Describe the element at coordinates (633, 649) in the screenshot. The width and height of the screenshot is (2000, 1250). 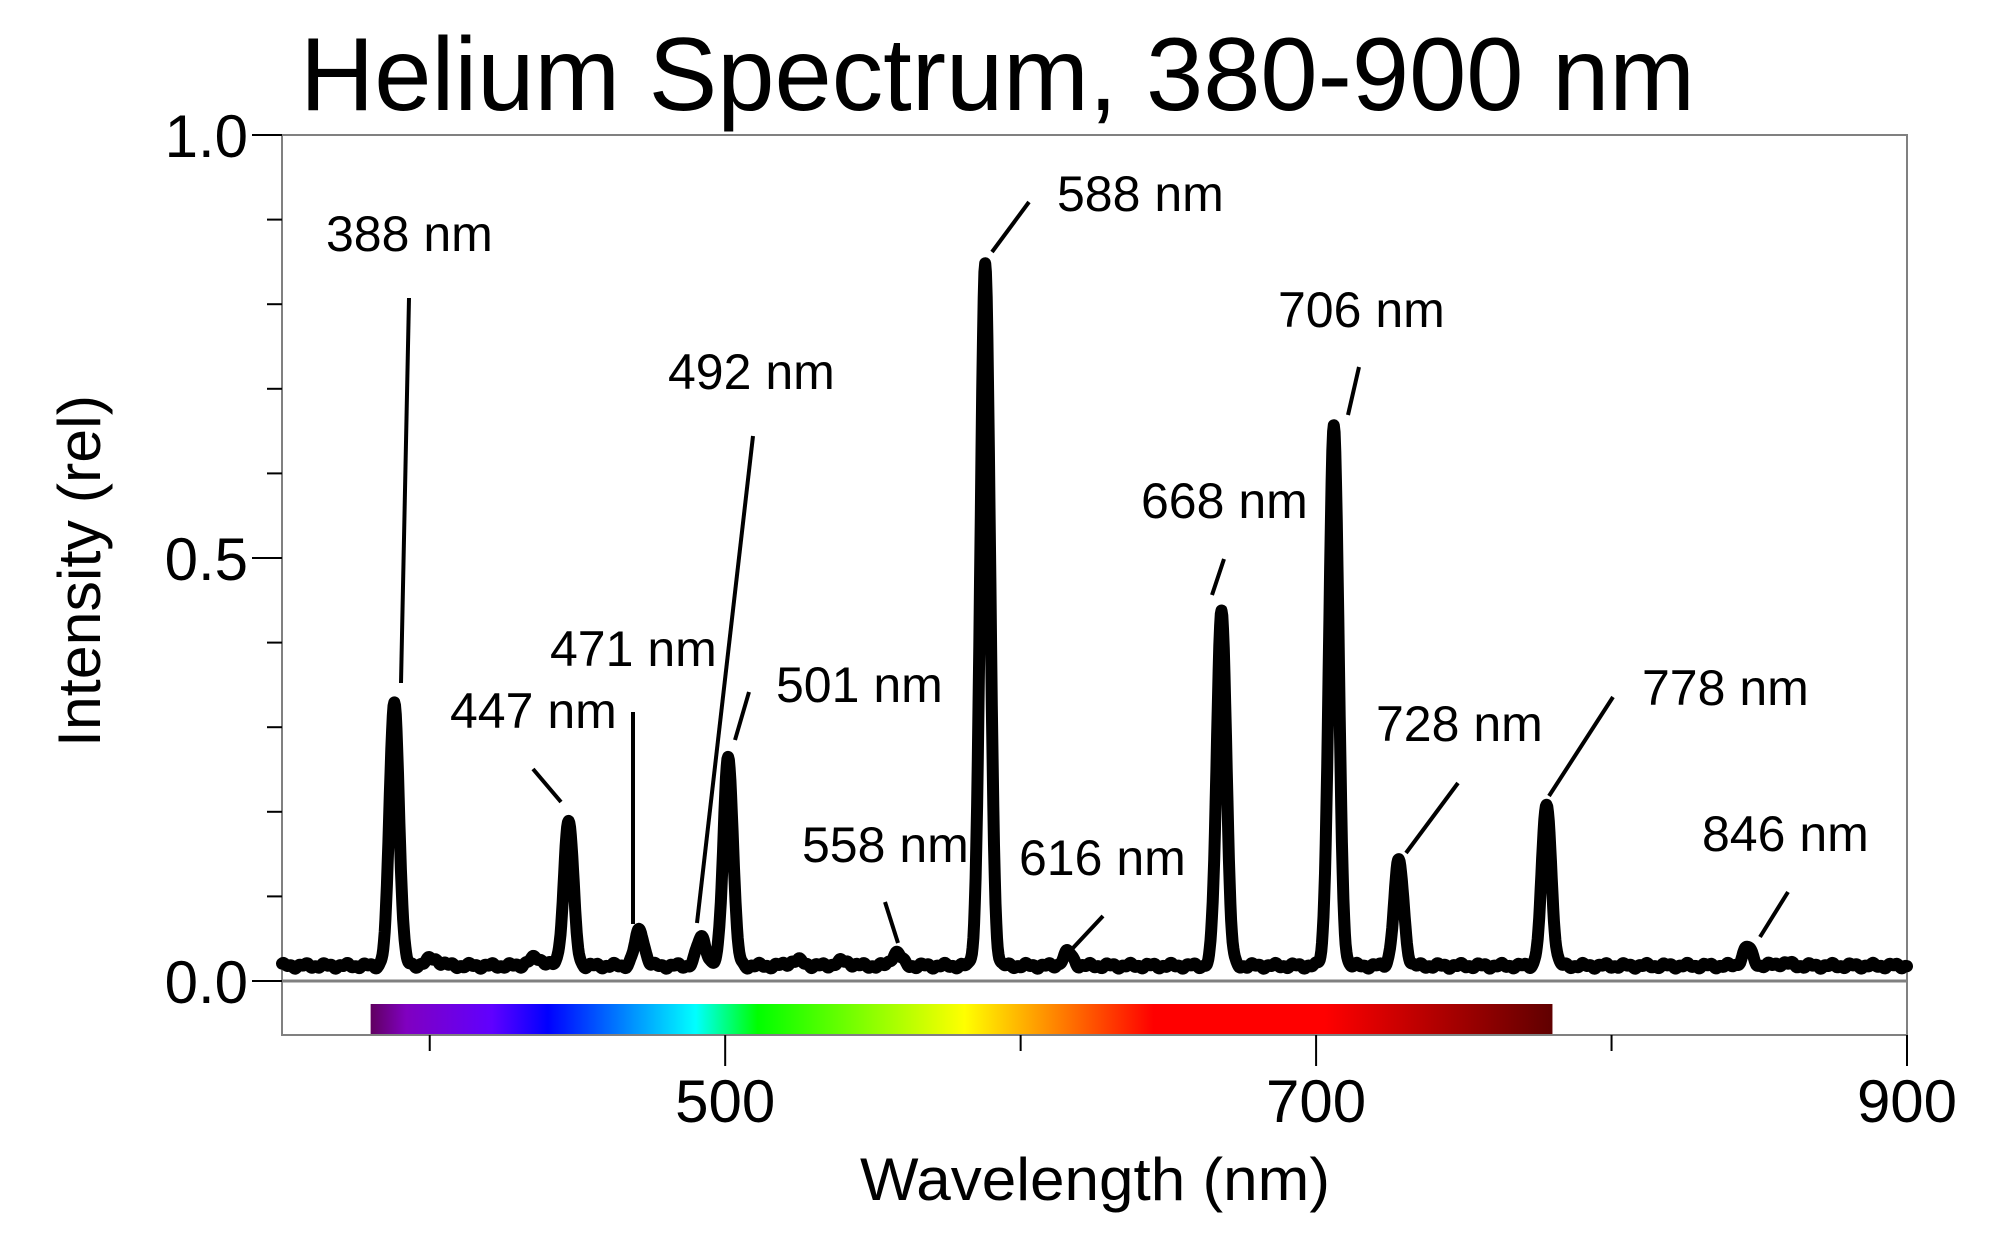
I see `annotation-label: 471 nm` at that location.